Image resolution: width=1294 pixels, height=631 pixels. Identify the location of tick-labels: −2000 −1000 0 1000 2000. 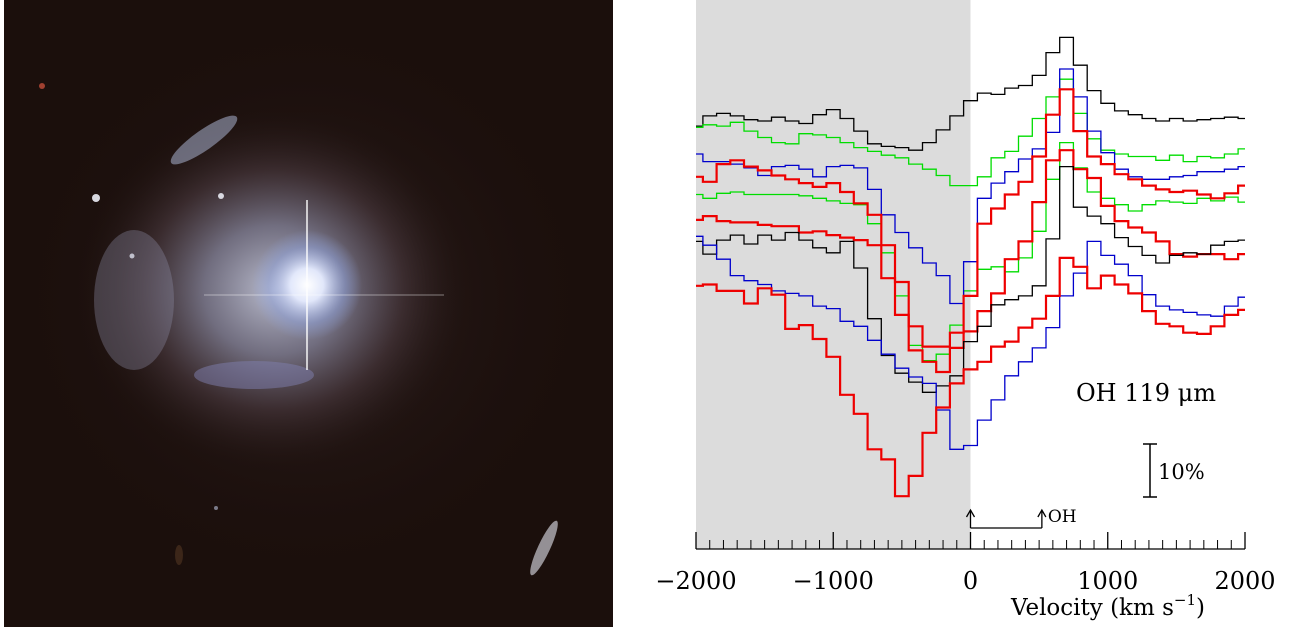
(965, 581).